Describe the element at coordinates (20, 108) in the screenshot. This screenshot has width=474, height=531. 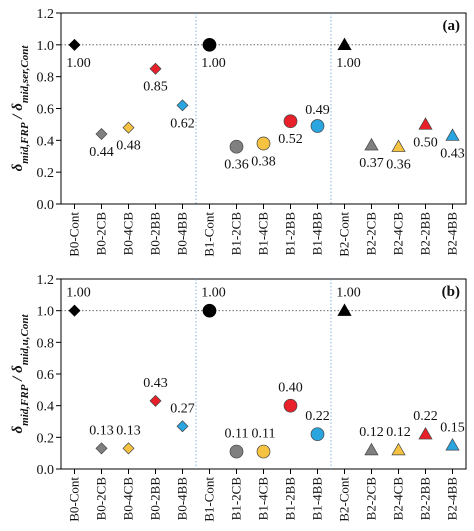
I see `y-axis-label: δmid,FRP / δmid,ser,Cont` at that location.